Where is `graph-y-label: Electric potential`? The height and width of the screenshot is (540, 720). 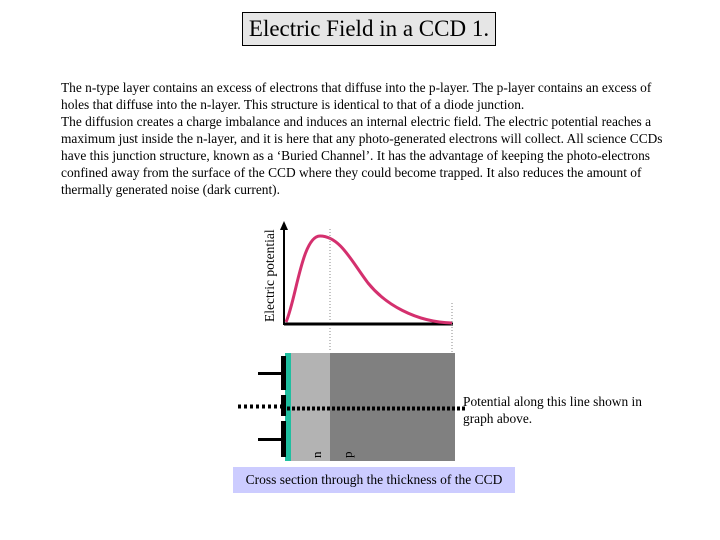 graph-y-label: Electric potential is located at coordinates (269, 275).